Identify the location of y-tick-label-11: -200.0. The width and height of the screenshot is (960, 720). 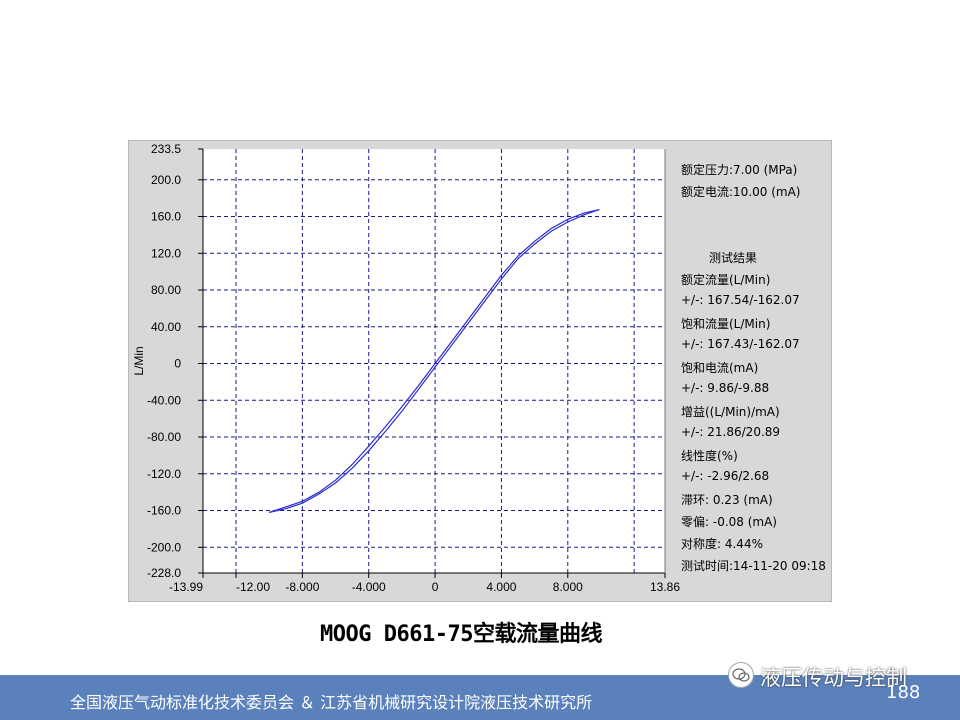
(164, 547).